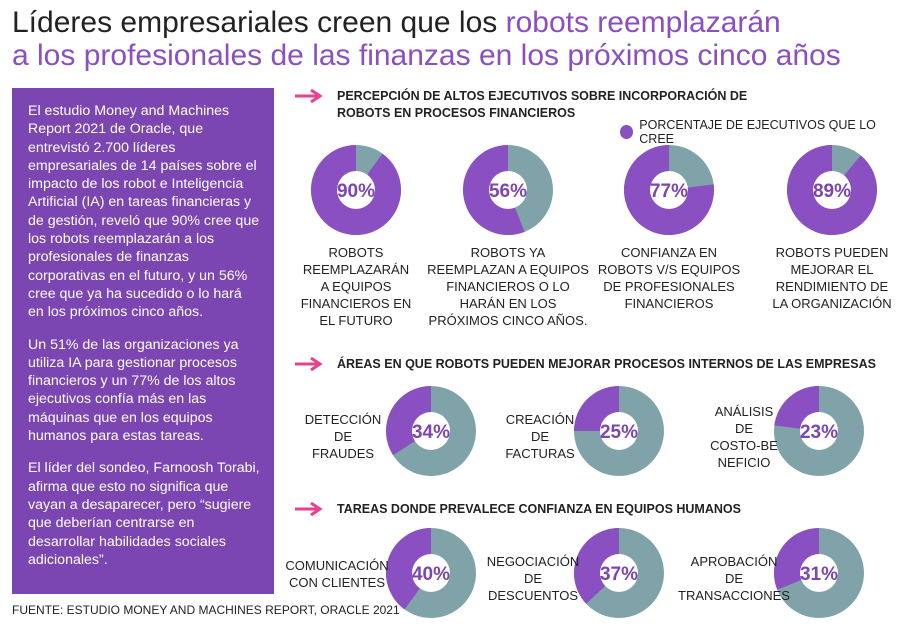  What do you see at coordinates (643, 22) in the screenshot?
I see `title-highlight: robots reemplazarán` at bounding box center [643, 22].